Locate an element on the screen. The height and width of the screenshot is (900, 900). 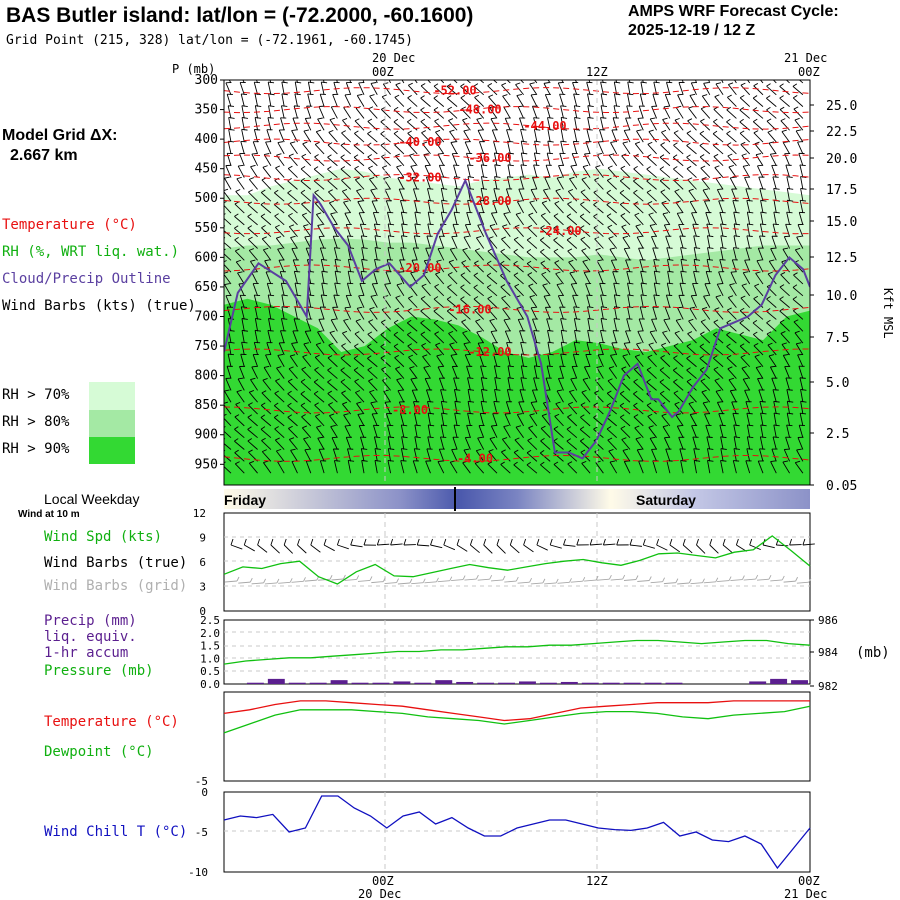
legend-rh70-label: RH > 70% is located at coordinates (36, 395).